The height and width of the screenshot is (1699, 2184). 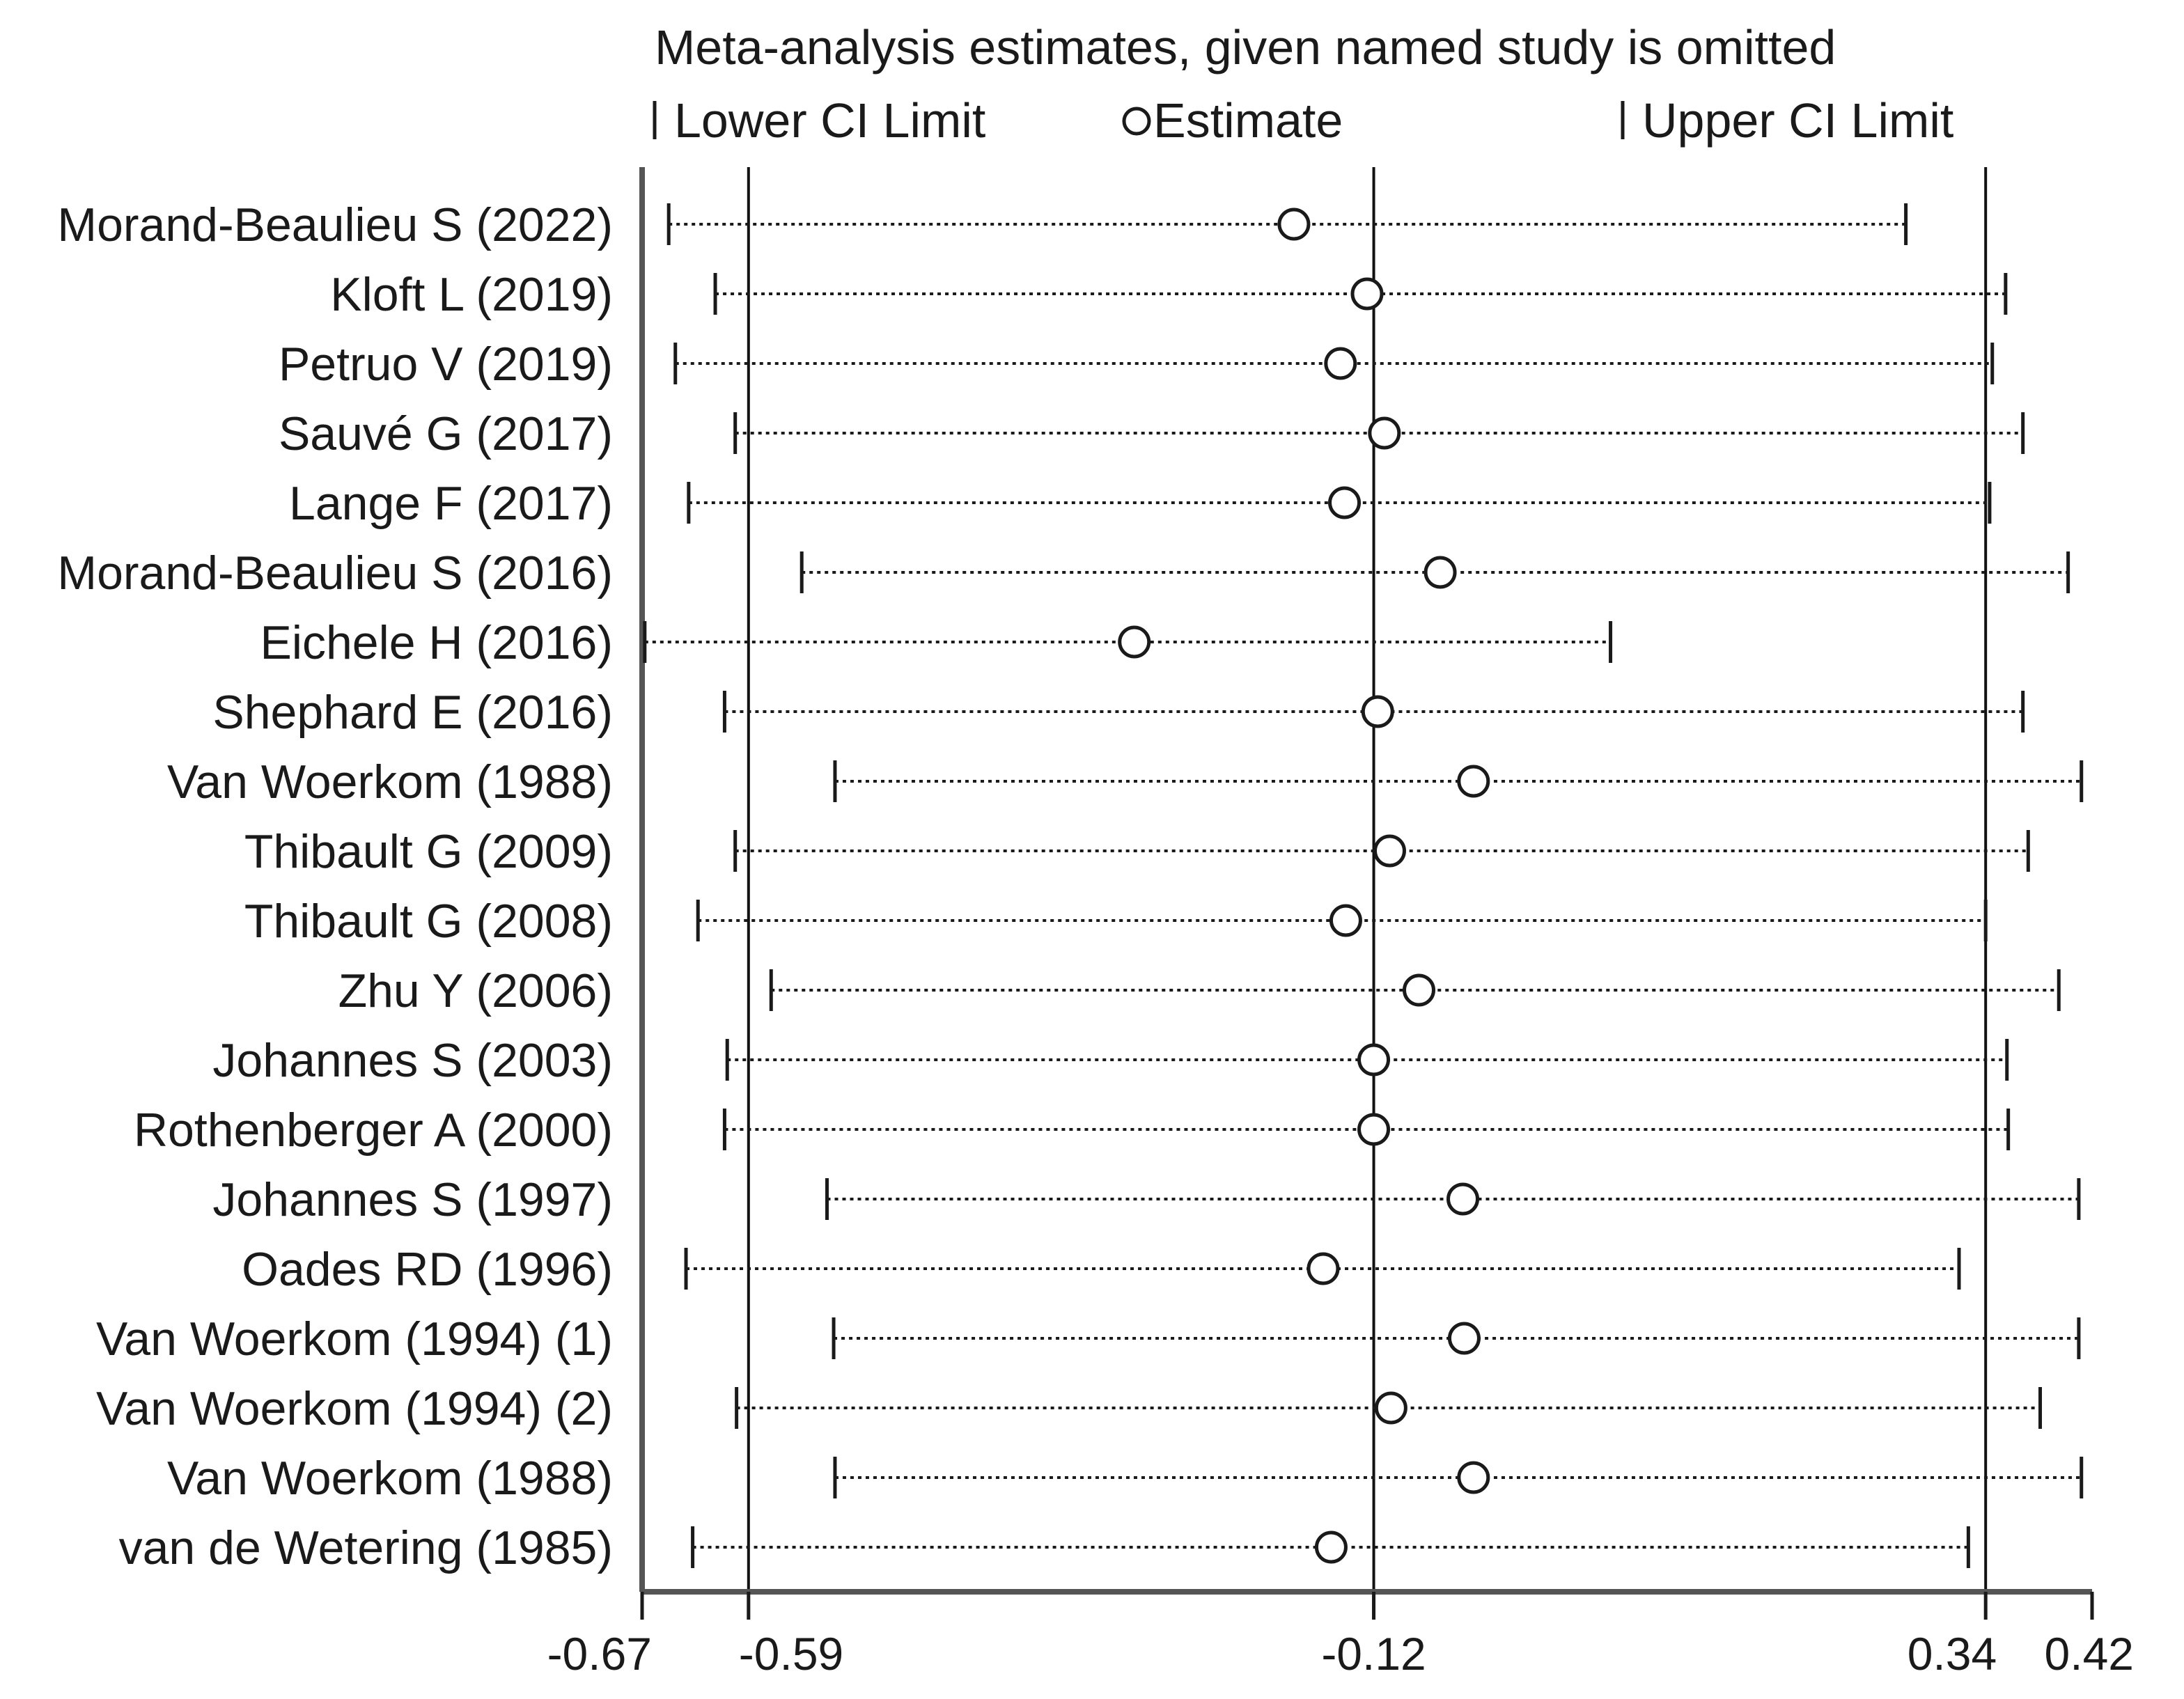 What do you see at coordinates (982, 224) in the screenshot?
I see `study-row: Morand-Beaulieu S (2022)` at bounding box center [982, 224].